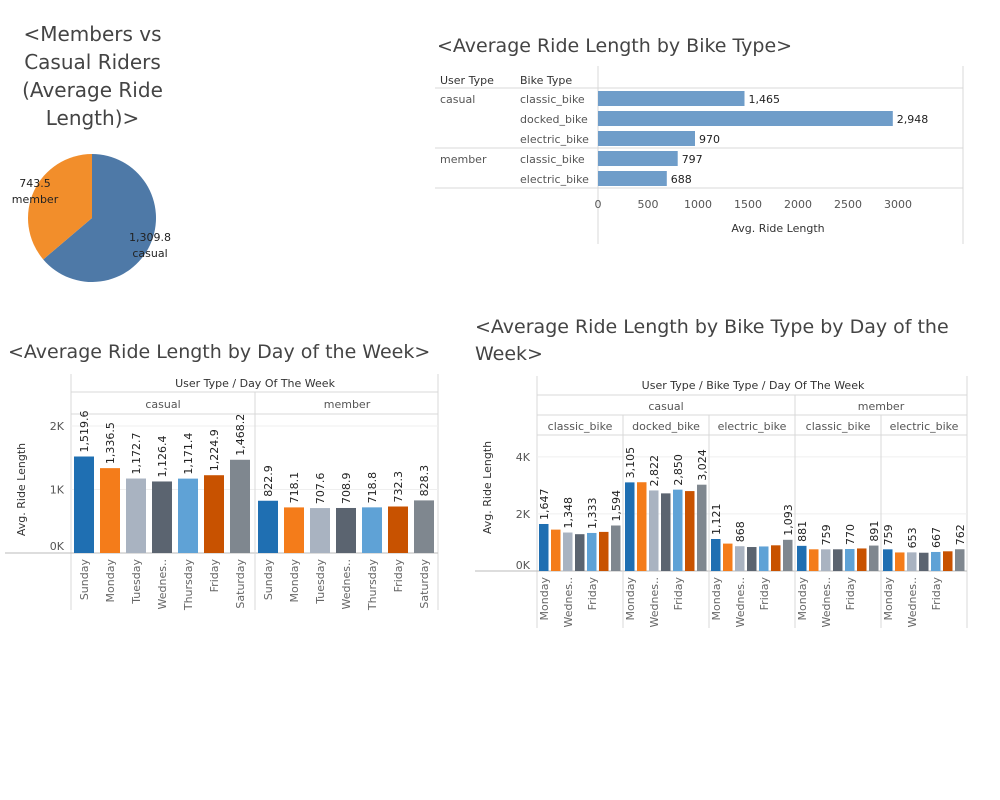 This screenshot has width=1000, height=800. I want to click on header-user-type: User Type, so click(467, 80).